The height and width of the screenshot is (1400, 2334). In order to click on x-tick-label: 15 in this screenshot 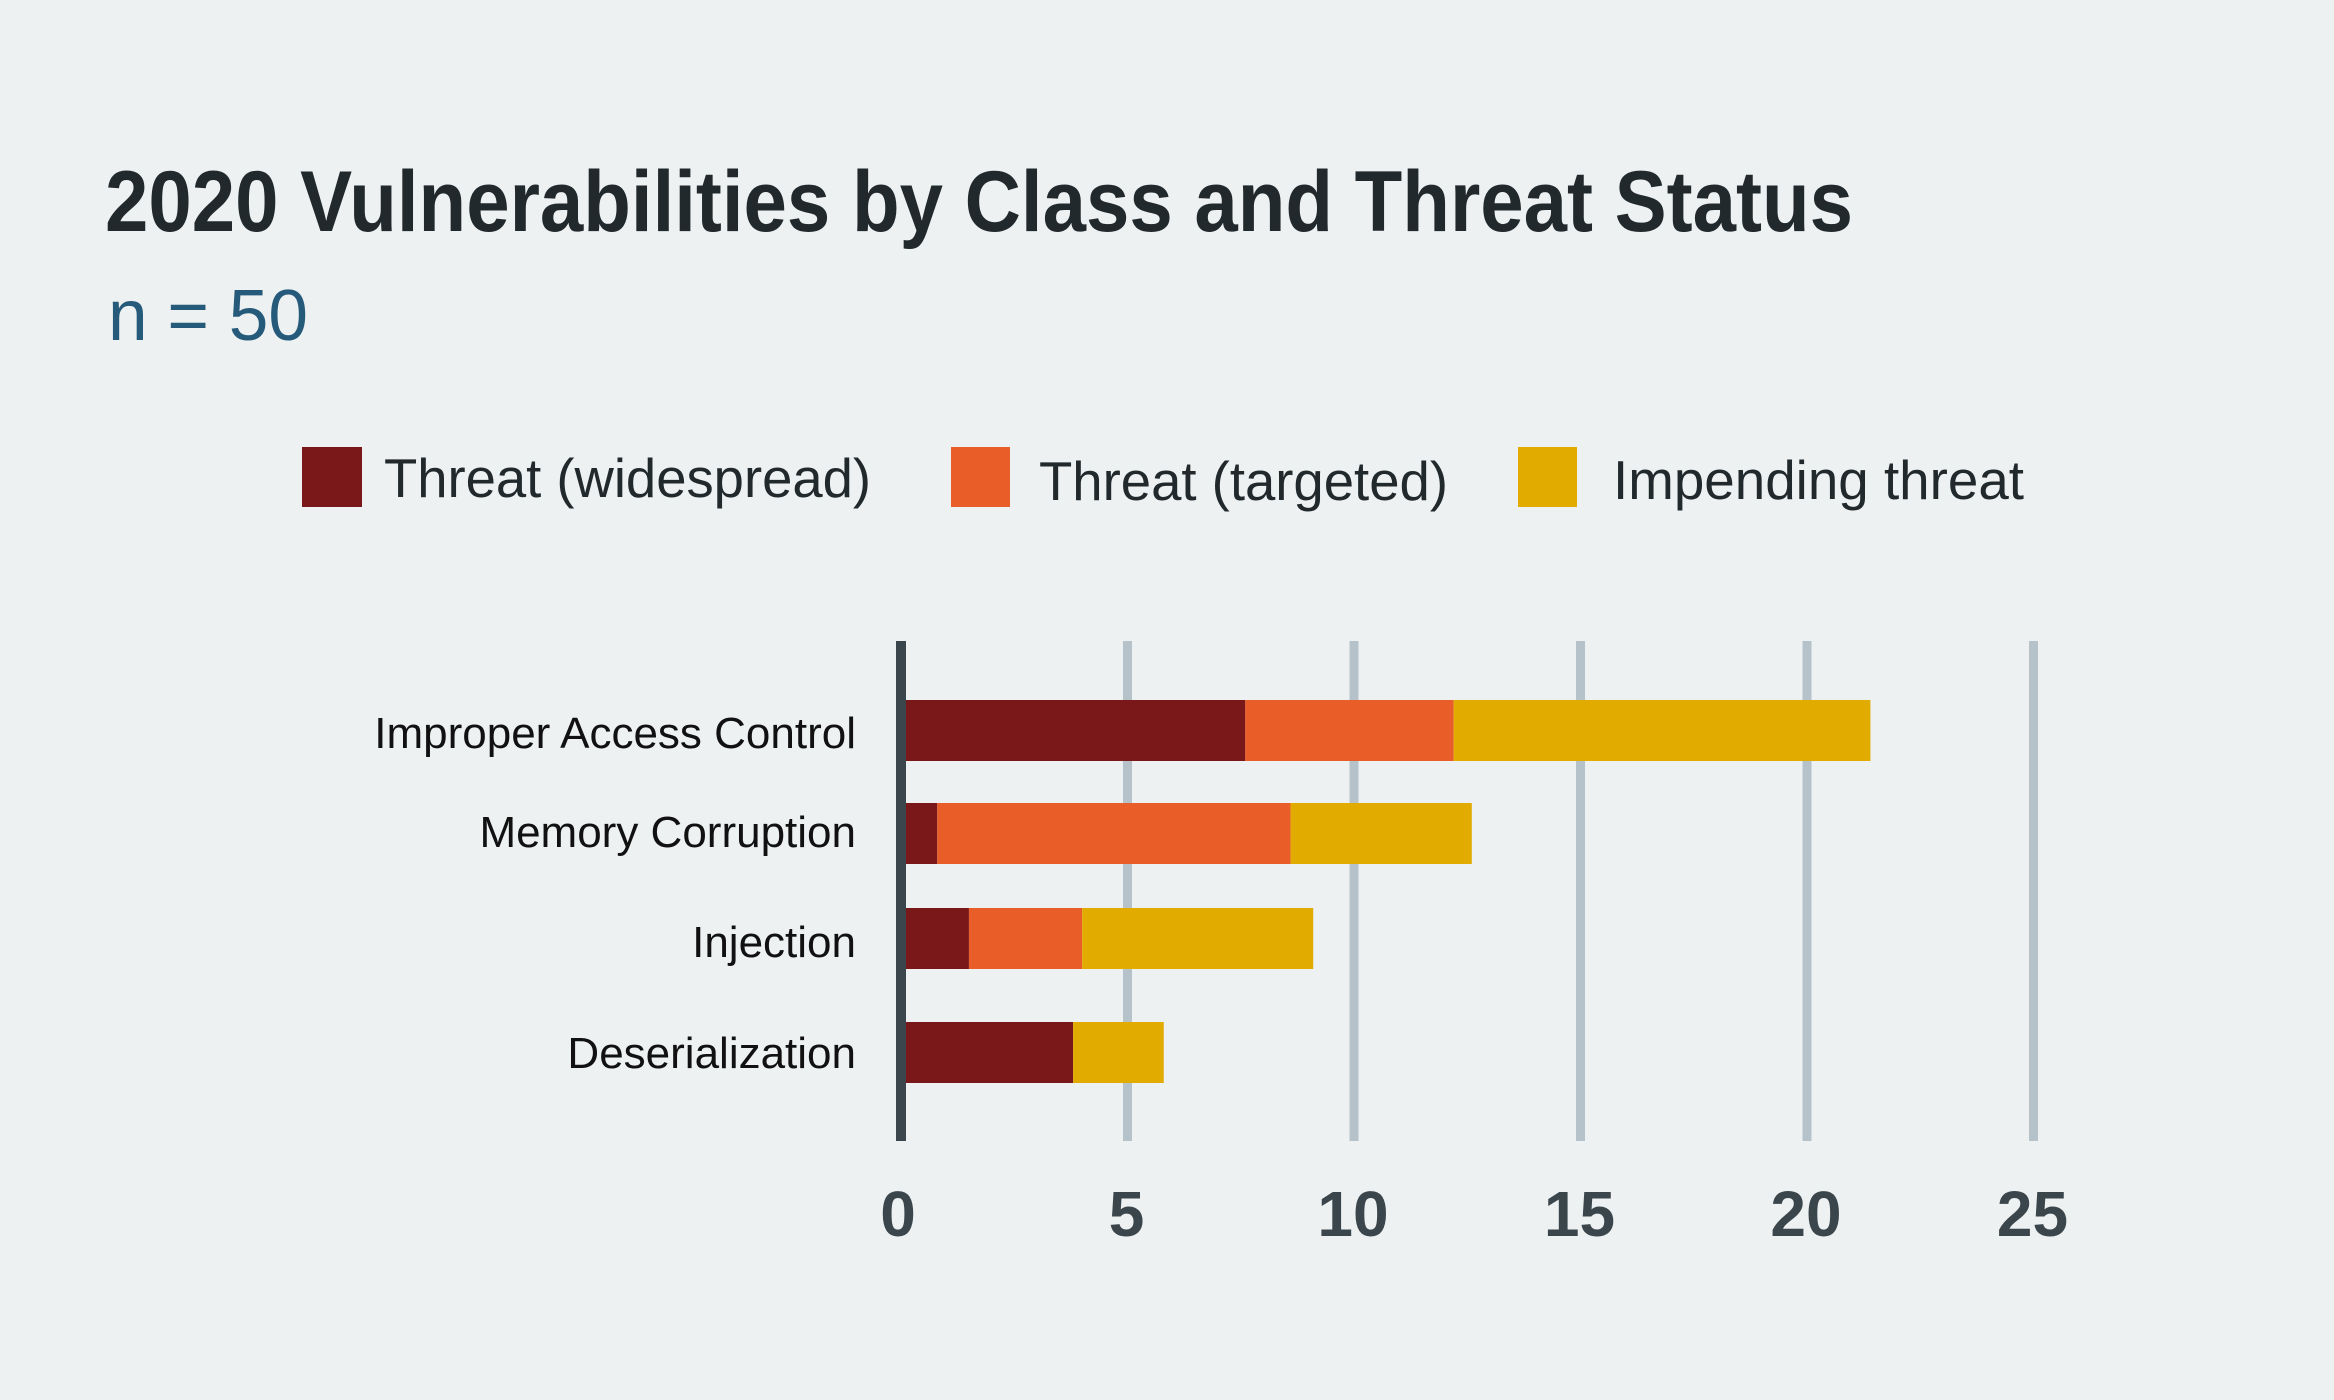, I will do `click(1579, 1214)`.